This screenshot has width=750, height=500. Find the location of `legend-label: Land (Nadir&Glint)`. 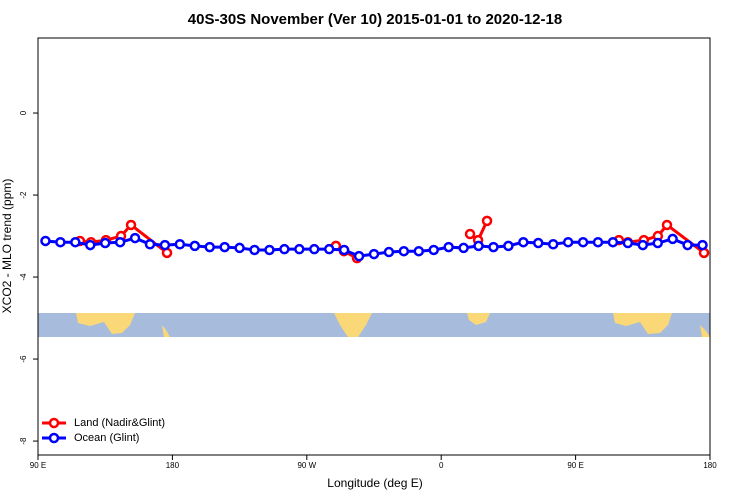

legend-label: Land (Nadir&Glint) is located at coordinates (119, 423).